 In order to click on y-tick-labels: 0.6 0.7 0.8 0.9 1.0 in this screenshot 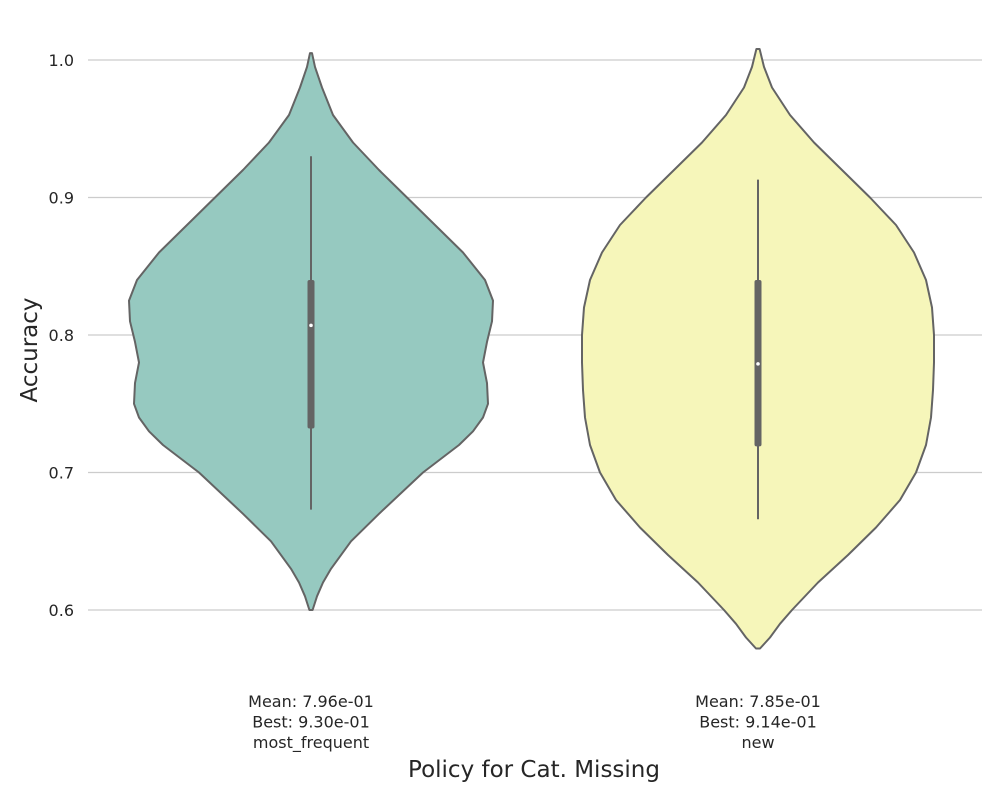, I will do `click(61, 335)`.